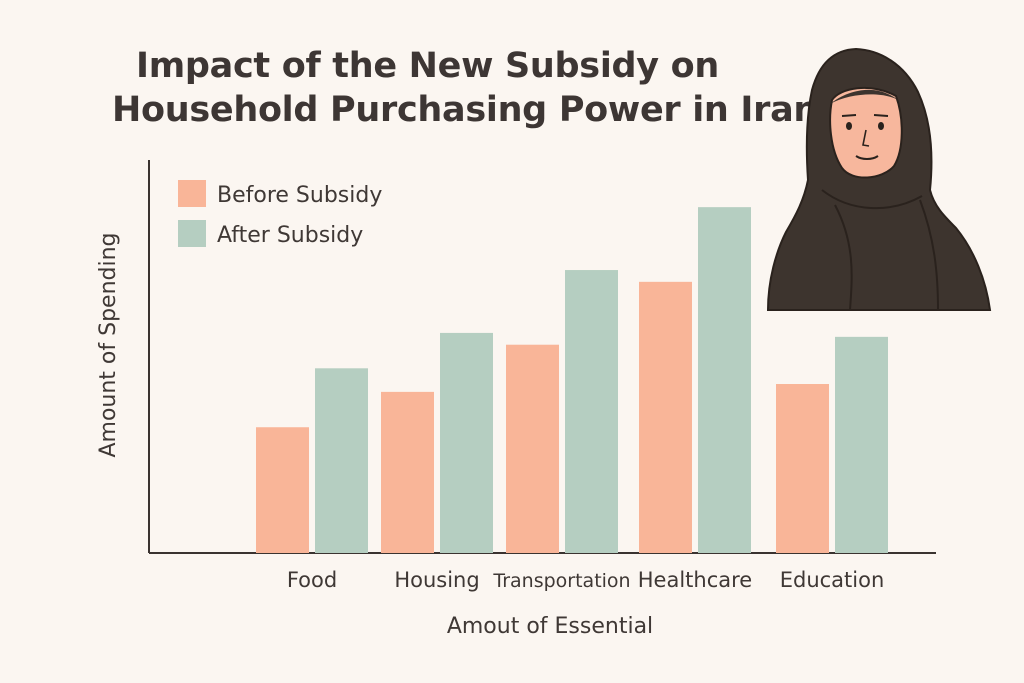 The image size is (1024, 683). Describe the element at coordinates (881, 115) in the screenshot. I see `right-eyebrow` at that location.